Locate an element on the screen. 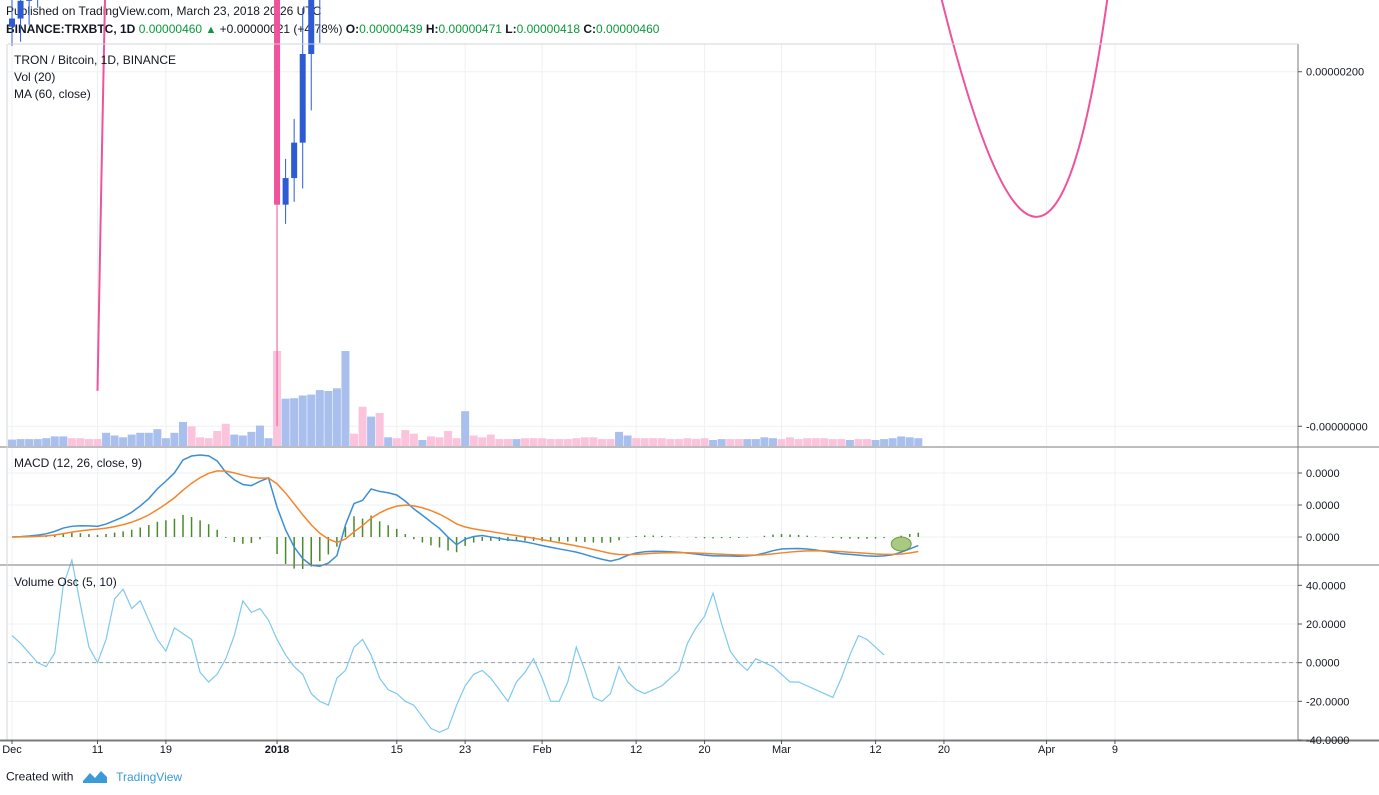 This screenshot has width=1379, height=795. legend-volume-osc: Volume Osc (5, 10) is located at coordinates (65, 582).